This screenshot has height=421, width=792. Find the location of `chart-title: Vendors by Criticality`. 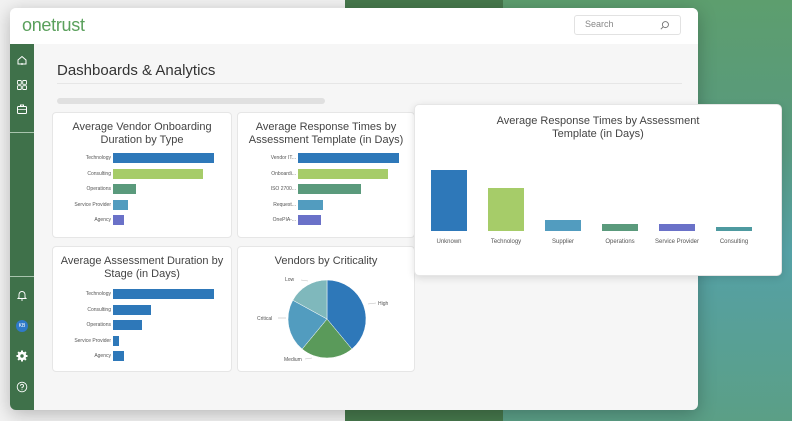

chart-title: Vendors by Criticality is located at coordinates (326, 261).